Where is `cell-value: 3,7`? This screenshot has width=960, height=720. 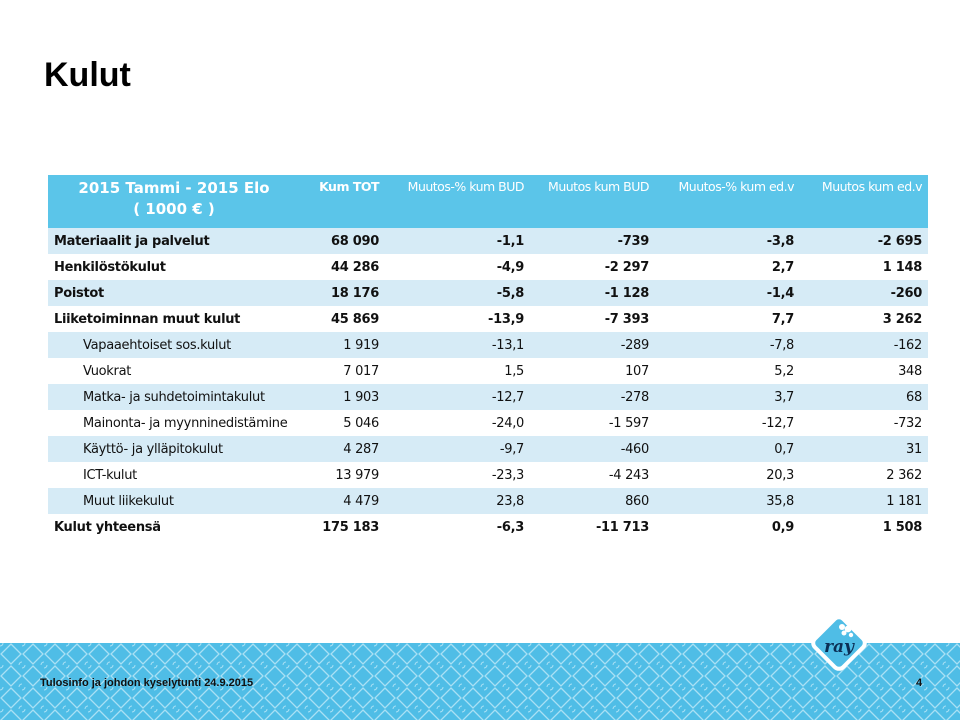
cell-value: 3,7 is located at coordinates (727, 397).